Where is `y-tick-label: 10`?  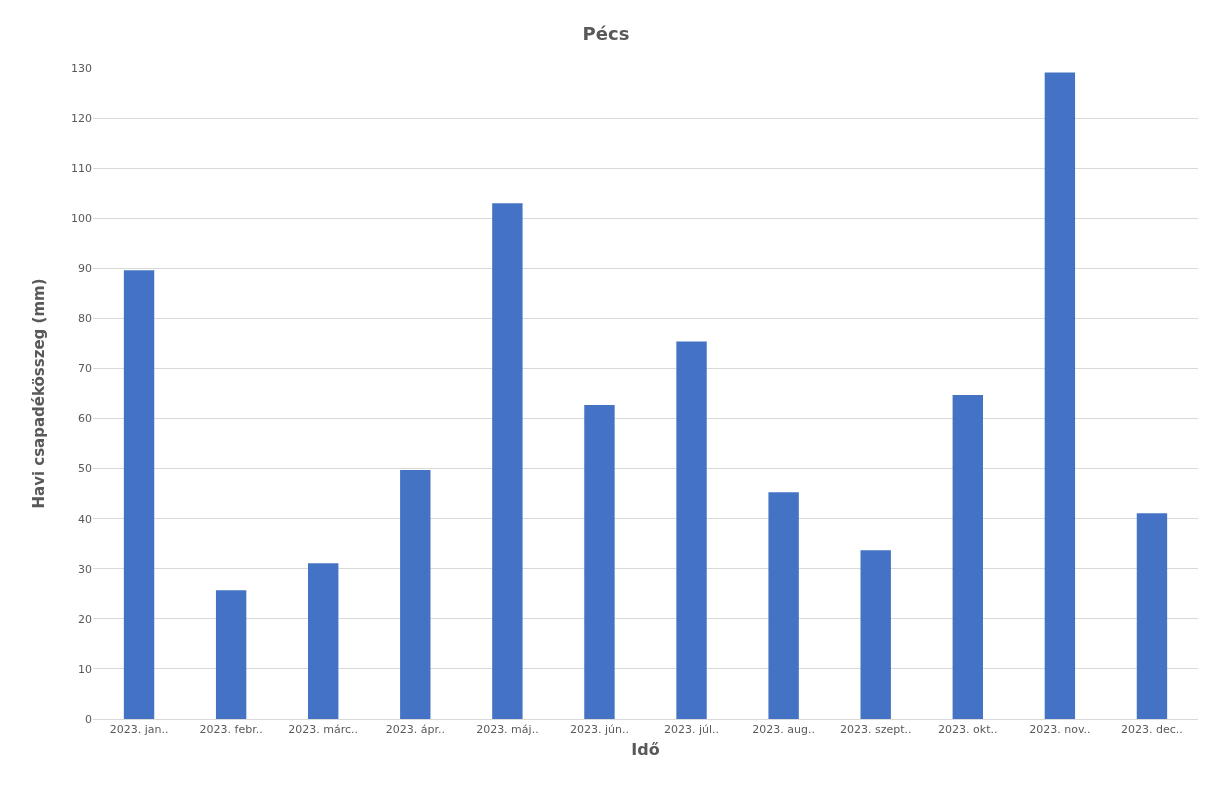
y-tick-label: 10 is located at coordinates (85, 669).